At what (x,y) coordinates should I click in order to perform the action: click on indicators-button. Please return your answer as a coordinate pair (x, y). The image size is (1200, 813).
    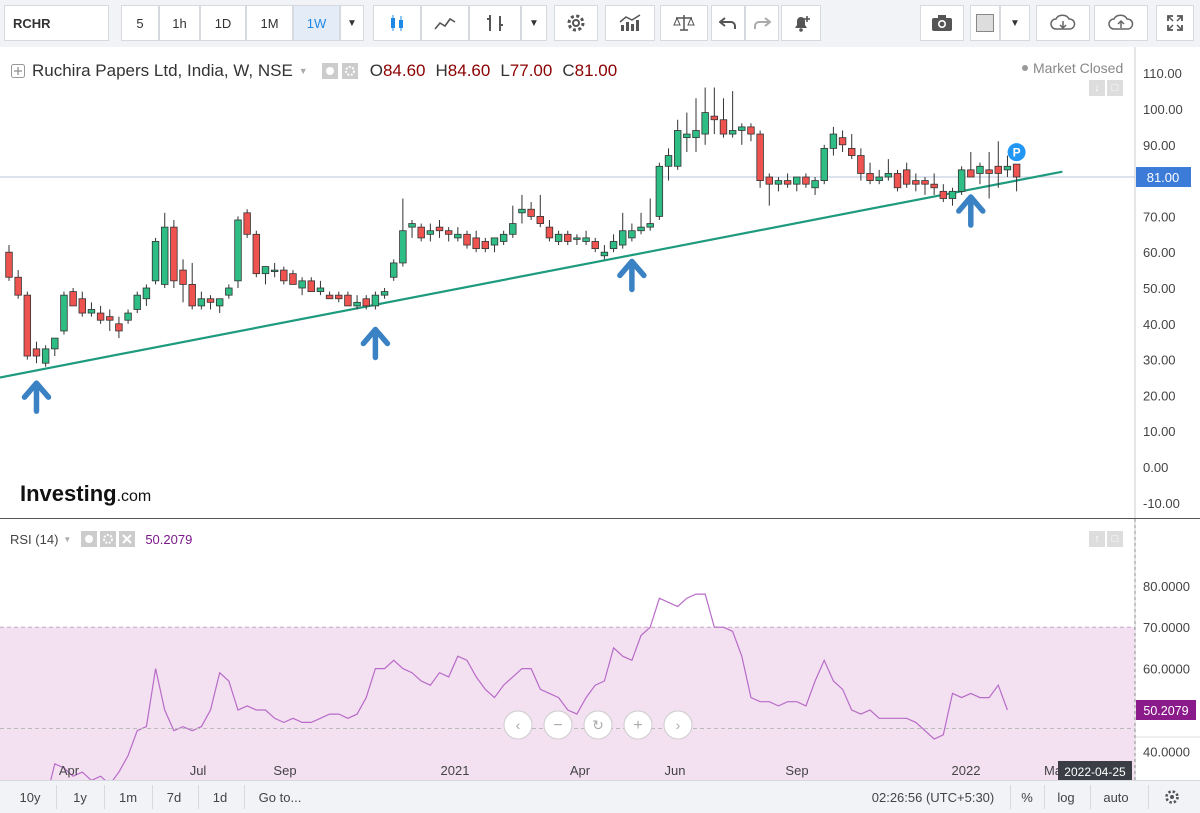
    Looking at the image, I should click on (630, 23).